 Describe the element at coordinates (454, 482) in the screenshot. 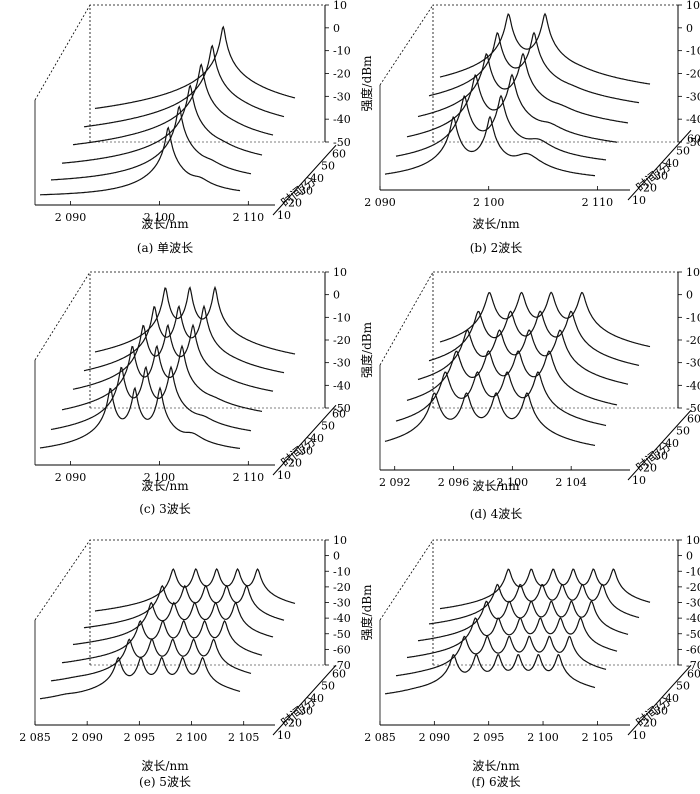

I see `wavelength-tick-label: 2 096` at that location.